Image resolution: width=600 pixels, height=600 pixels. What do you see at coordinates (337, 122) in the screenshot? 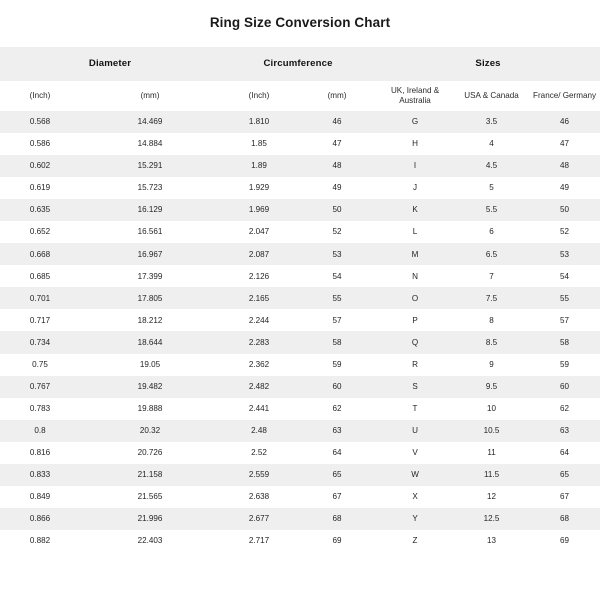
I see `table-cell: 46` at bounding box center [337, 122].